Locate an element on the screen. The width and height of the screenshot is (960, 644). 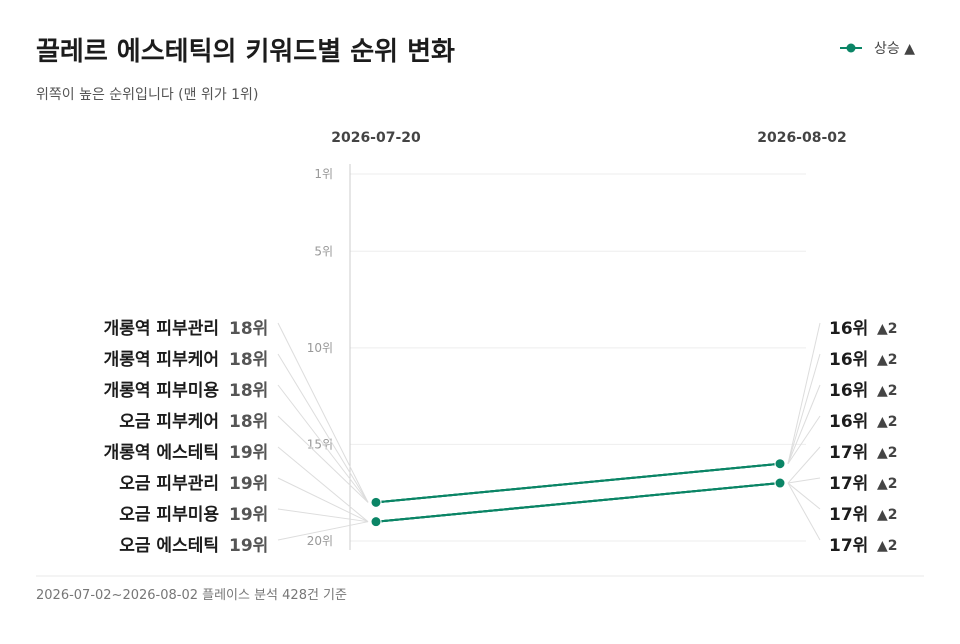
chart-subtitle: 위쪽이 높은 순위입니다 (맨 위가 1위) is located at coordinates (147, 95).